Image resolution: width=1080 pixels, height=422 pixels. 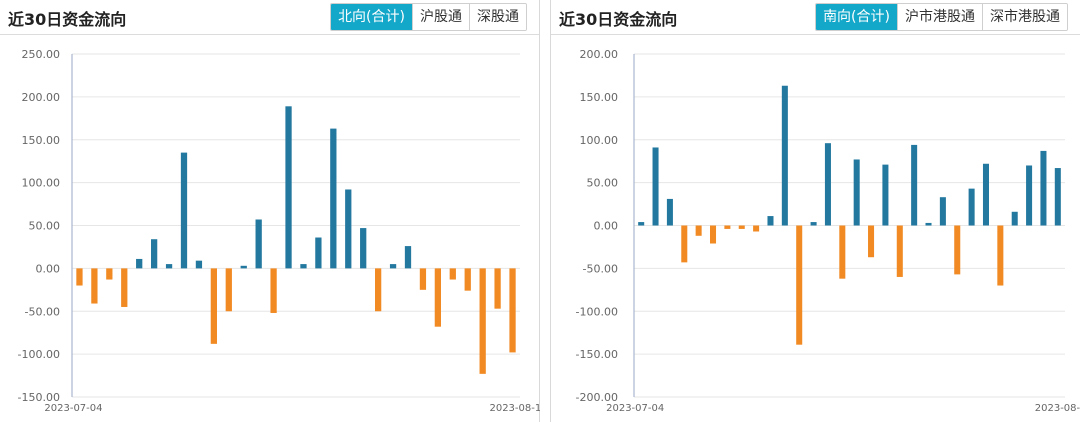 What do you see at coordinates (597, 397) in the screenshot?
I see `y-tick-label: -200.00` at bounding box center [597, 397].